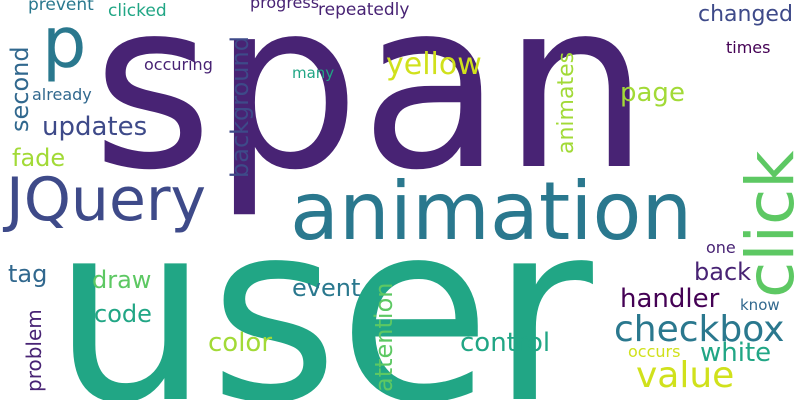  What do you see at coordinates (652, 93) in the screenshot?
I see `word-page: page` at bounding box center [652, 93].